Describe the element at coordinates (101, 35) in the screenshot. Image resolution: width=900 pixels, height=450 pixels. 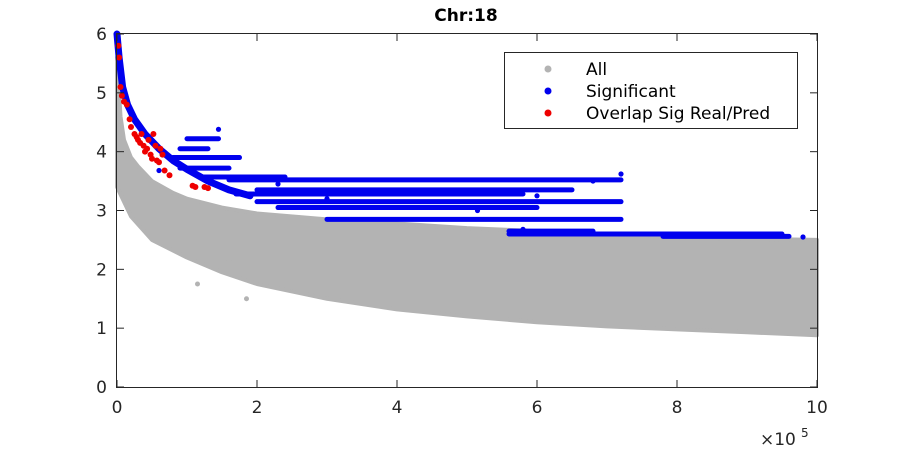
I see `y-tick-label-6: 6` at that location.